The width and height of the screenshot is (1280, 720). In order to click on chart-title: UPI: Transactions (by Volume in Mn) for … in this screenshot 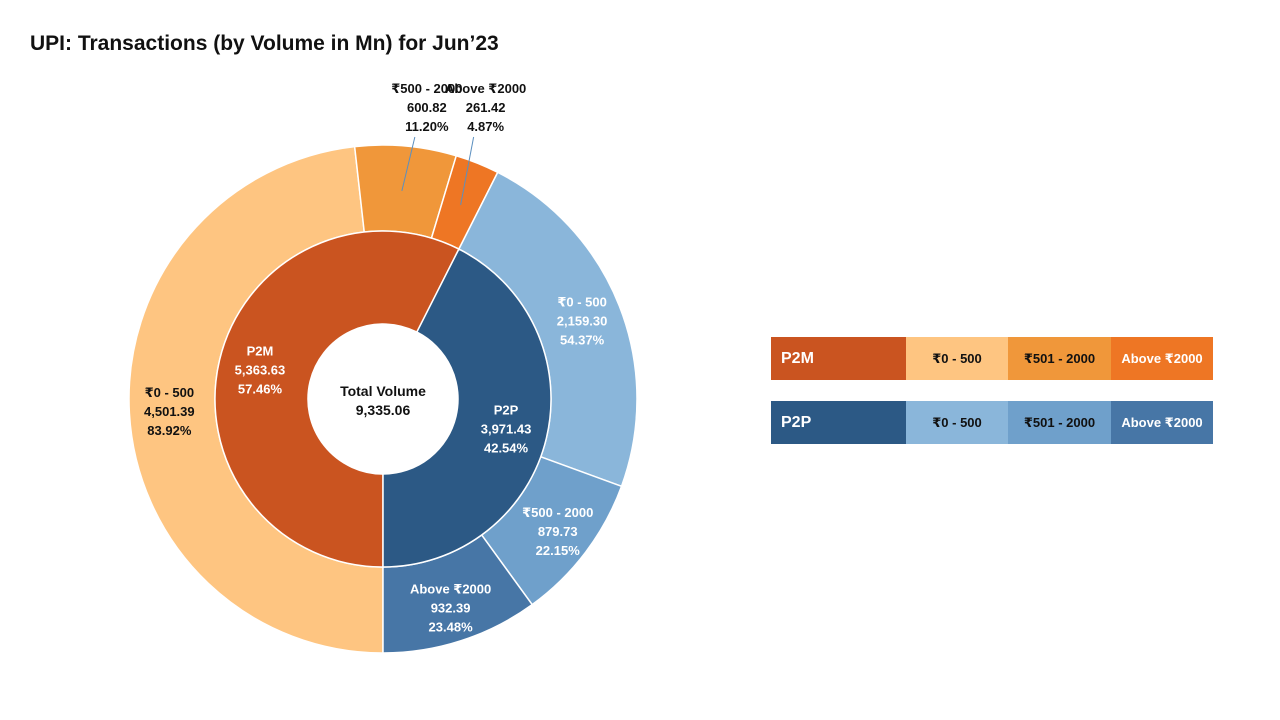, I will do `click(264, 43)`.